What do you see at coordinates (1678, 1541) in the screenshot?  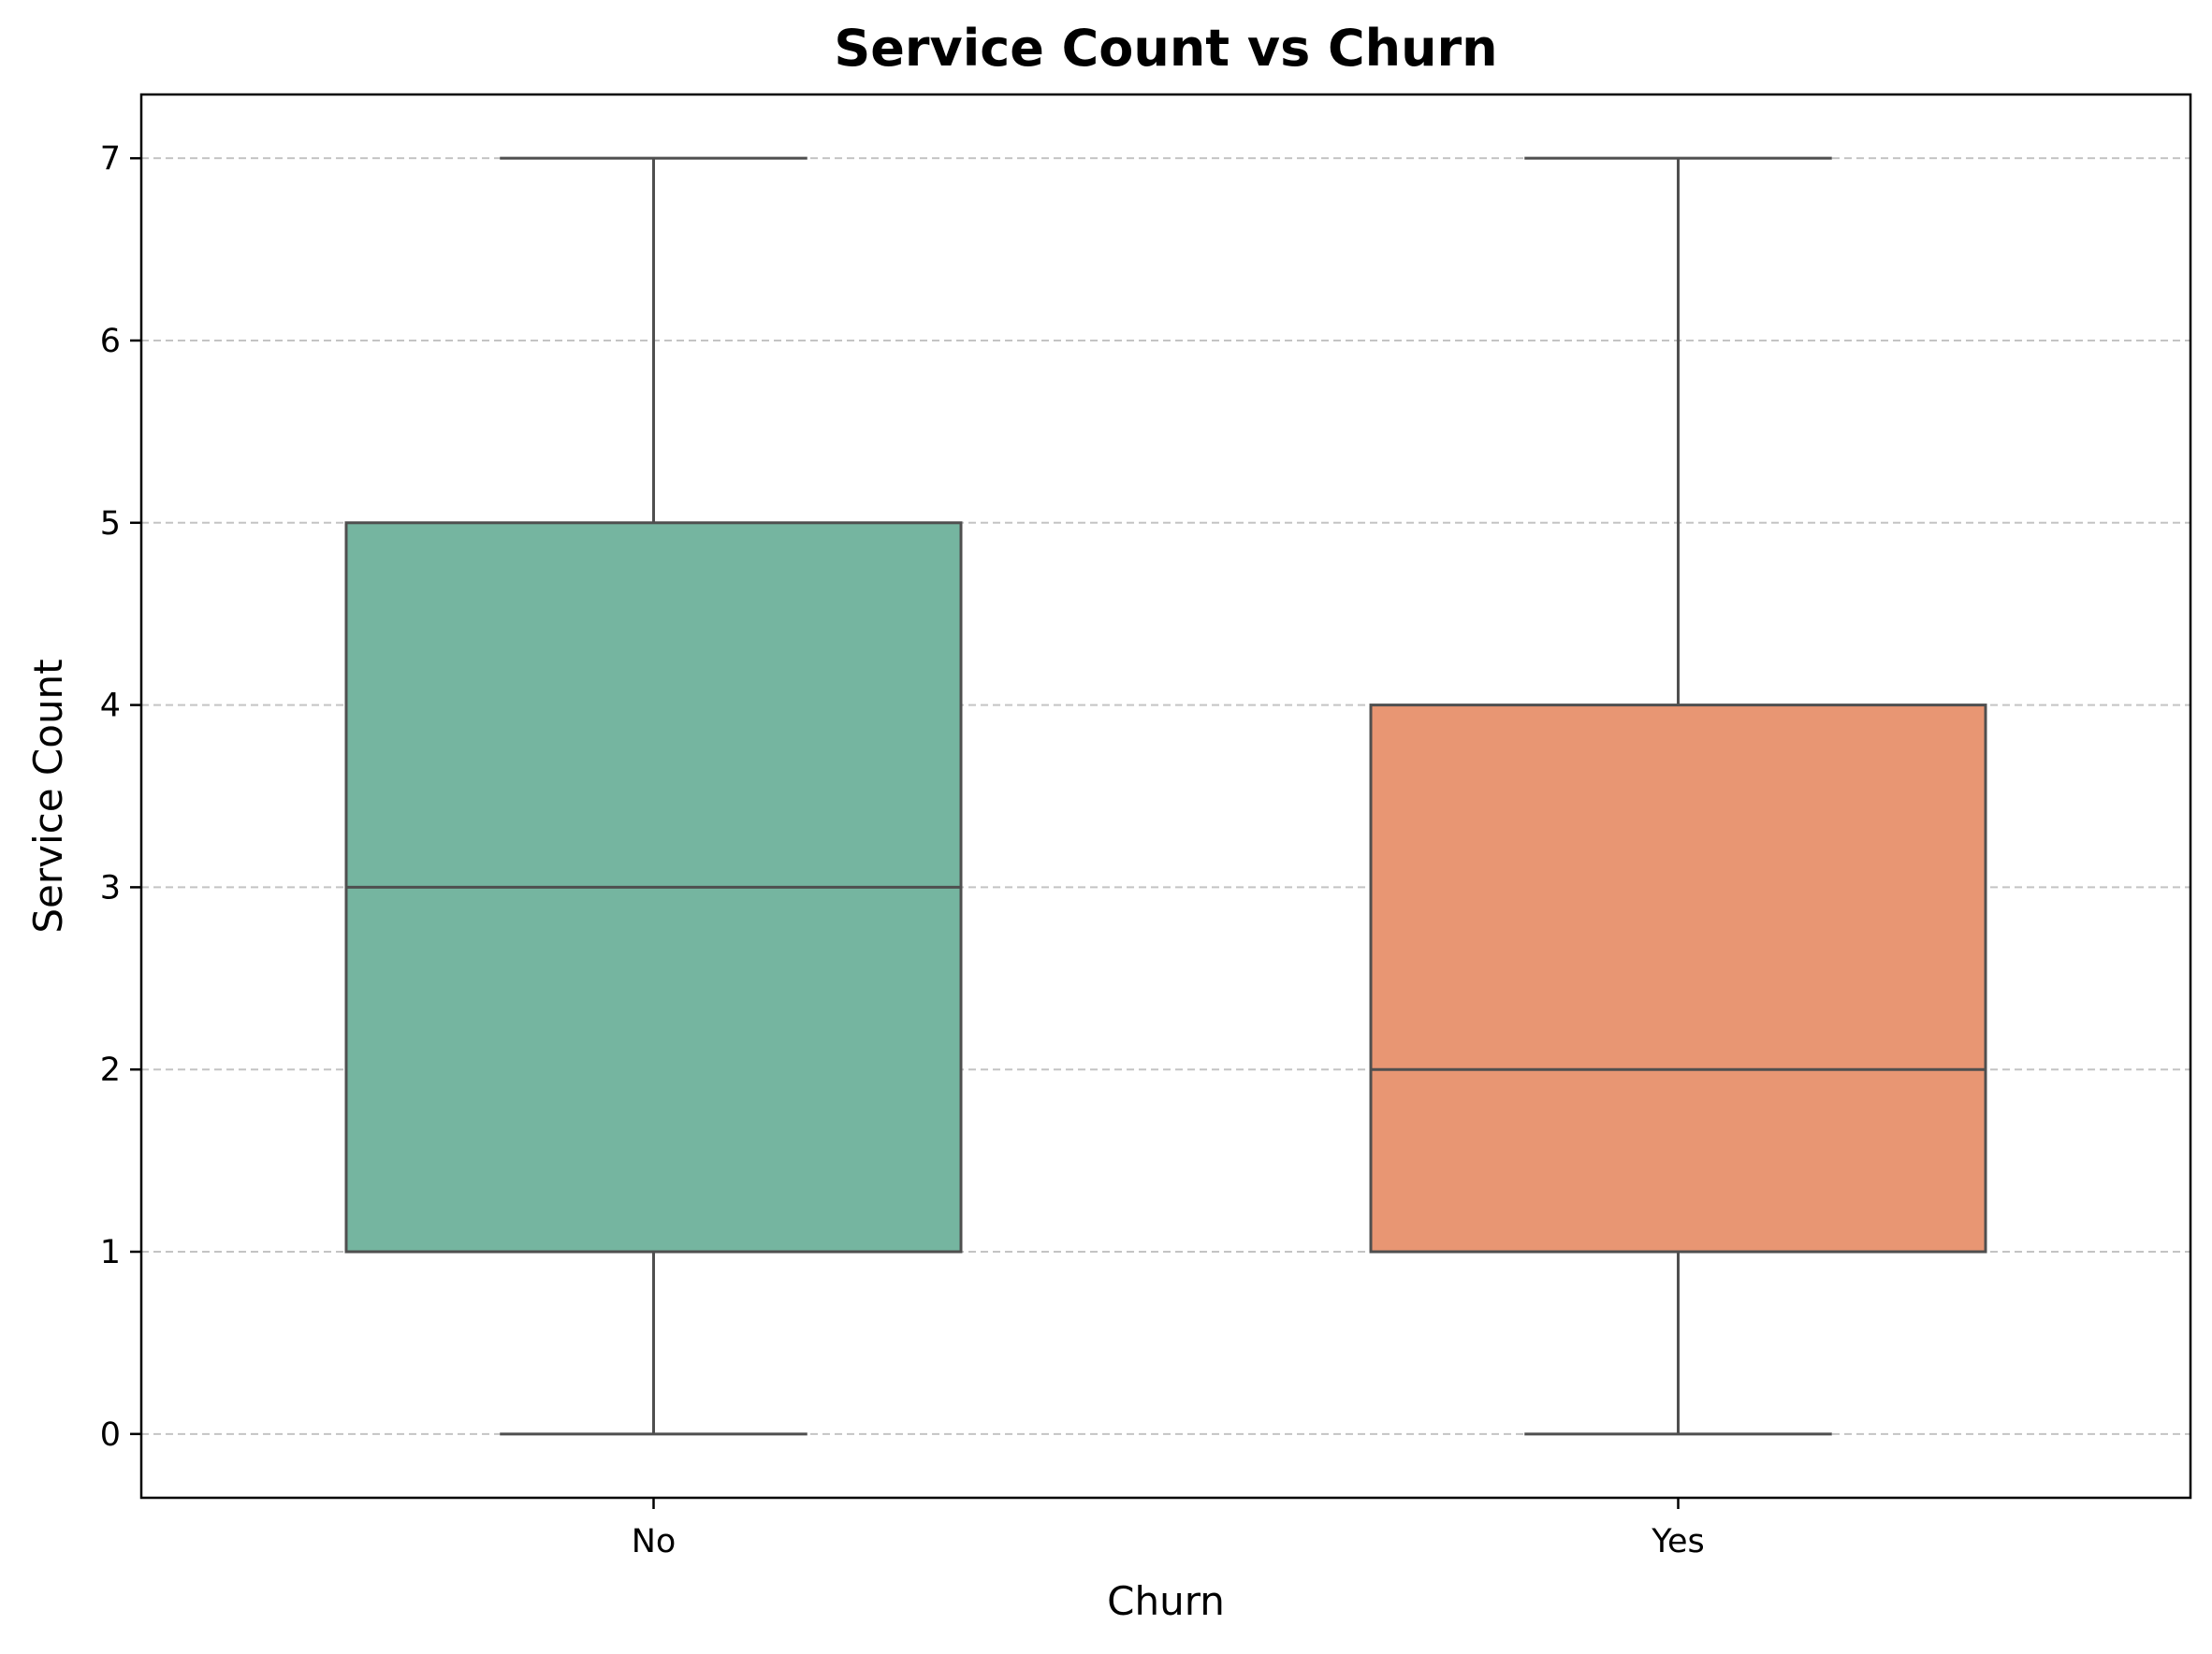 I see `x-tick-label: Yes` at bounding box center [1678, 1541].